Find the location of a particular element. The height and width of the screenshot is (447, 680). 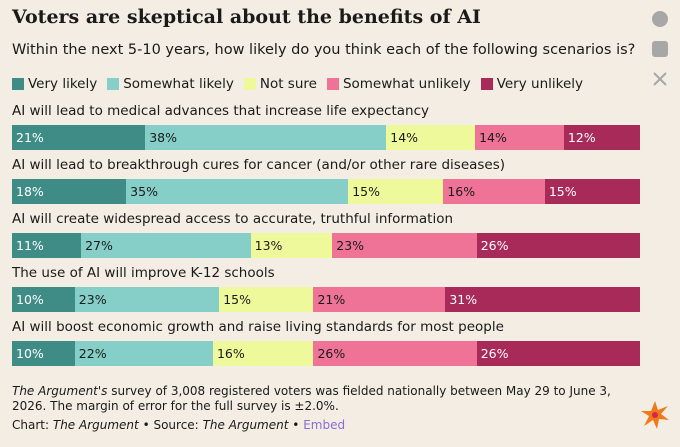

legend-item: Somewhat unlikely is located at coordinates (398, 84).